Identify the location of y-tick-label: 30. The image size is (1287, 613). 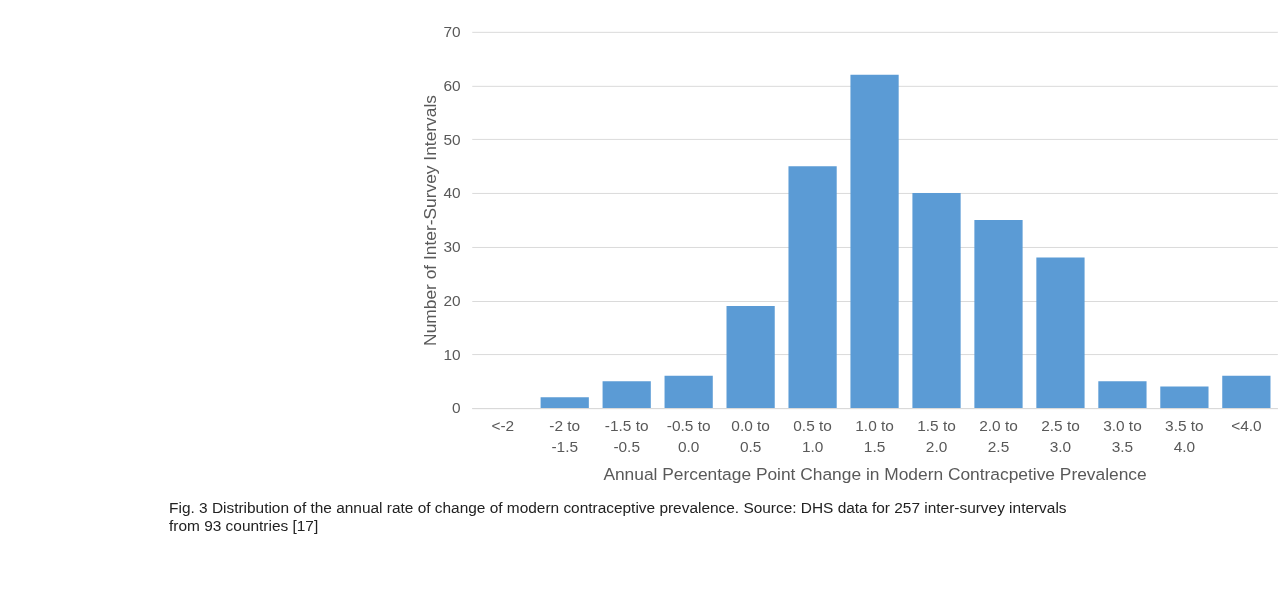
(452, 247).